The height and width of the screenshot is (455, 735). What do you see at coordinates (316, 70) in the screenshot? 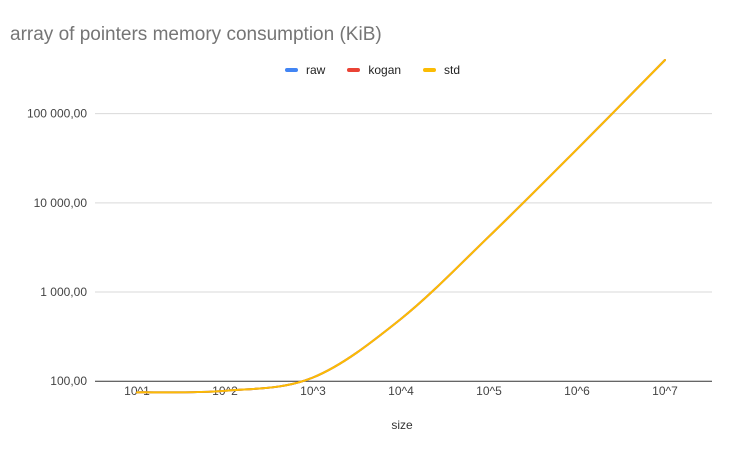
I see `legend-label-raw: raw` at bounding box center [316, 70].